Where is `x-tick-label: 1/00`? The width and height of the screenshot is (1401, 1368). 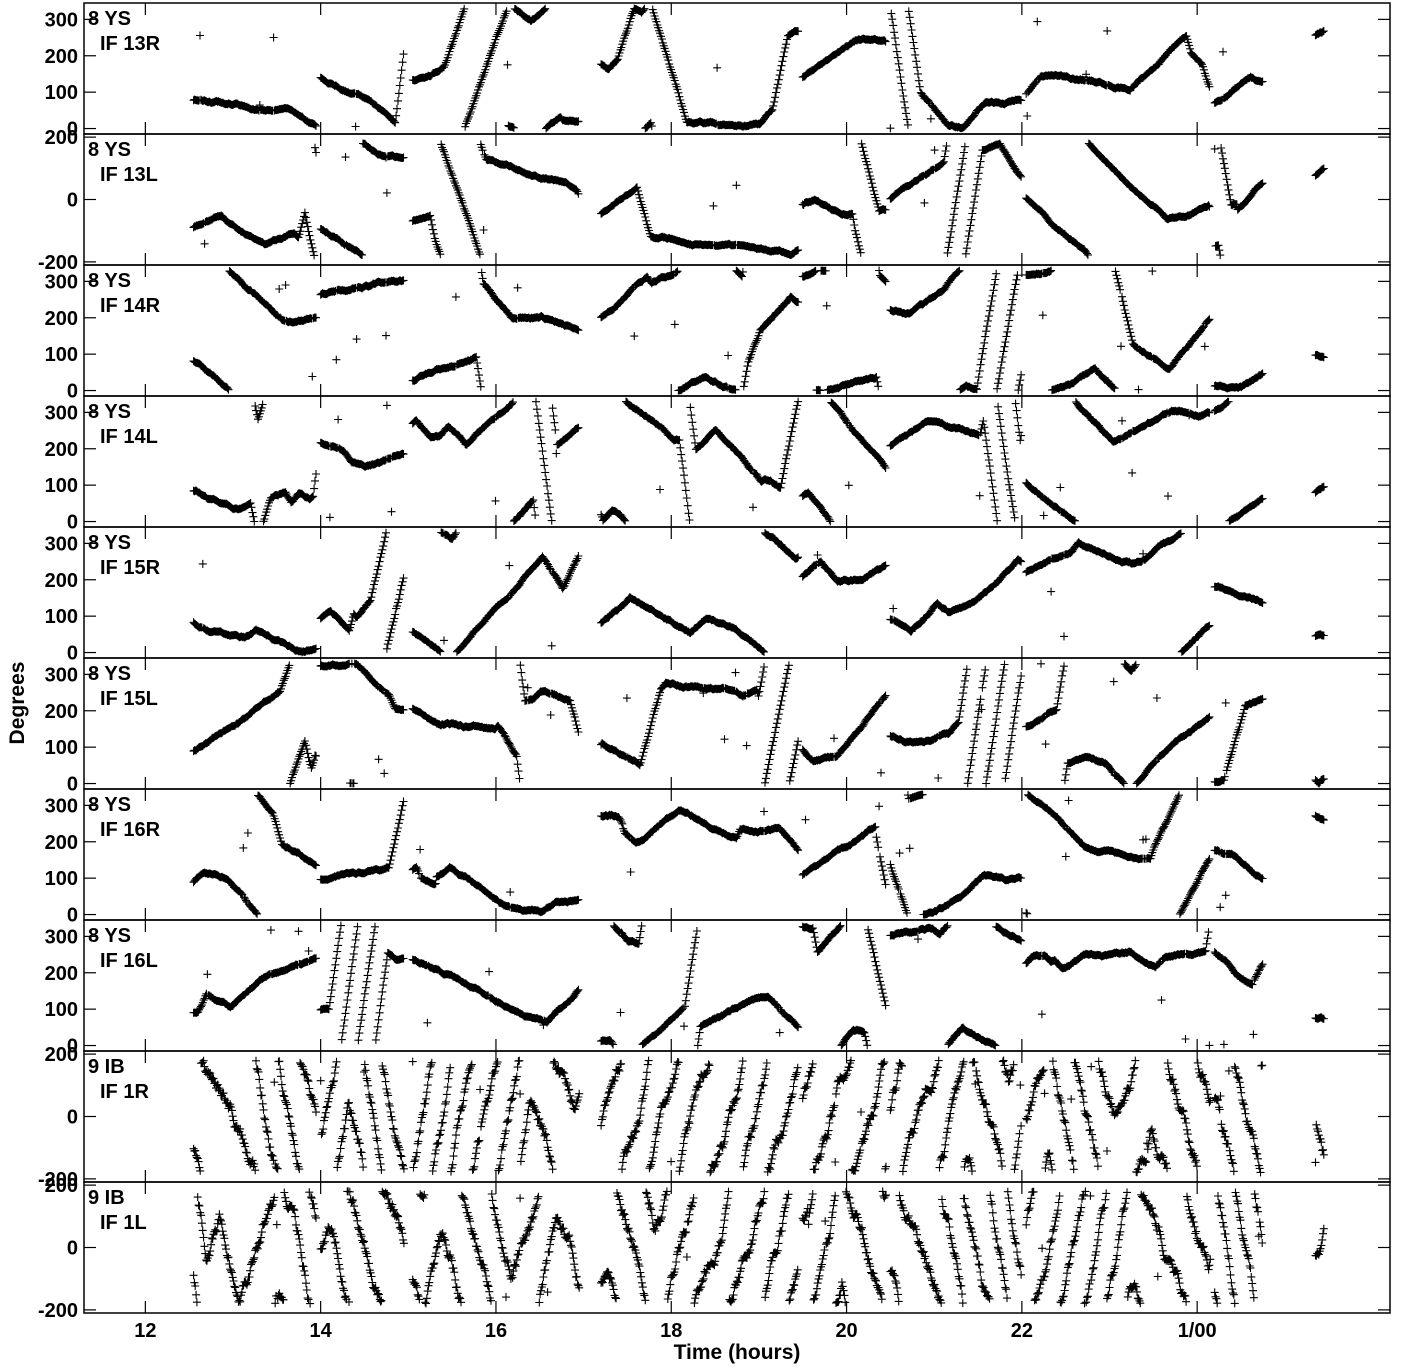
x-tick-label: 1/00 is located at coordinates (1197, 1331).